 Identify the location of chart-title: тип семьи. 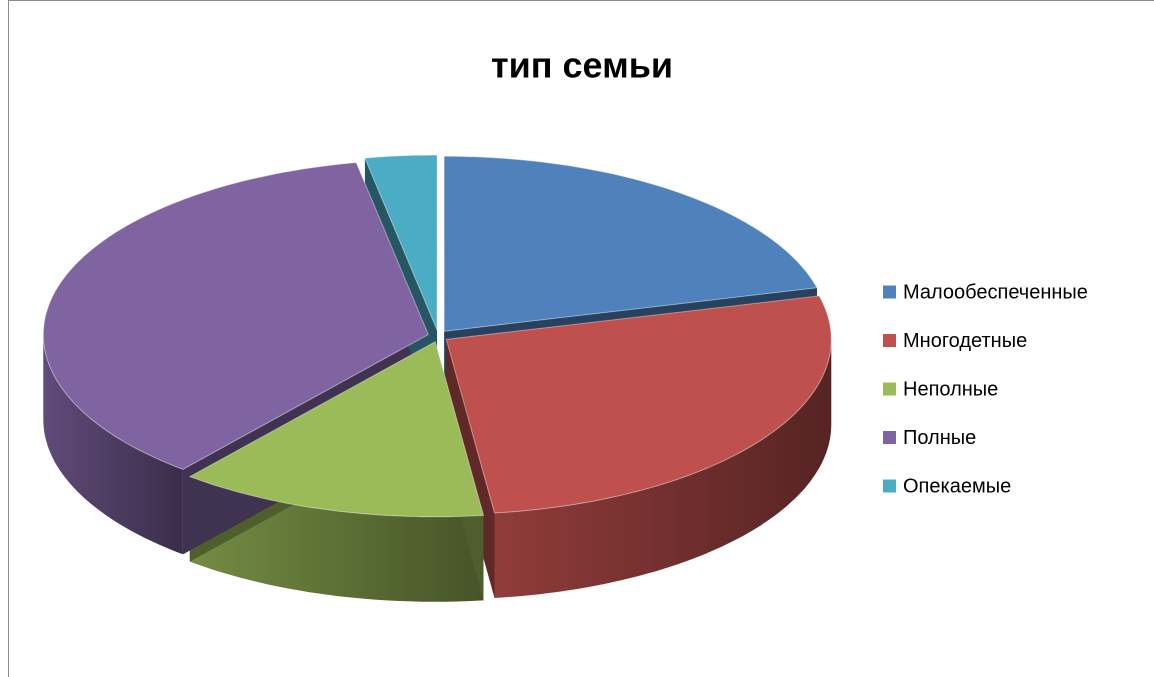
(582, 65).